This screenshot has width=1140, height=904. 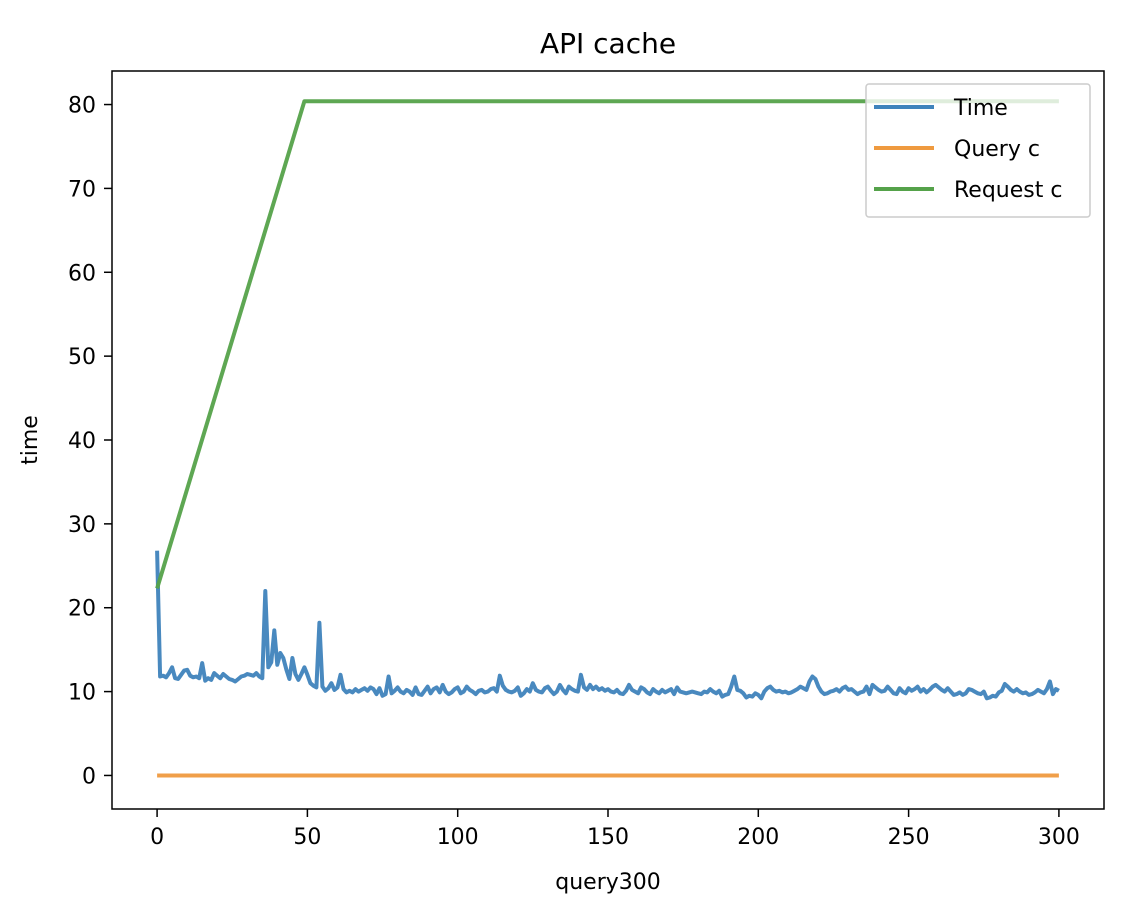 I want to click on y-tick-label: 10, so click(x=82, y=693).